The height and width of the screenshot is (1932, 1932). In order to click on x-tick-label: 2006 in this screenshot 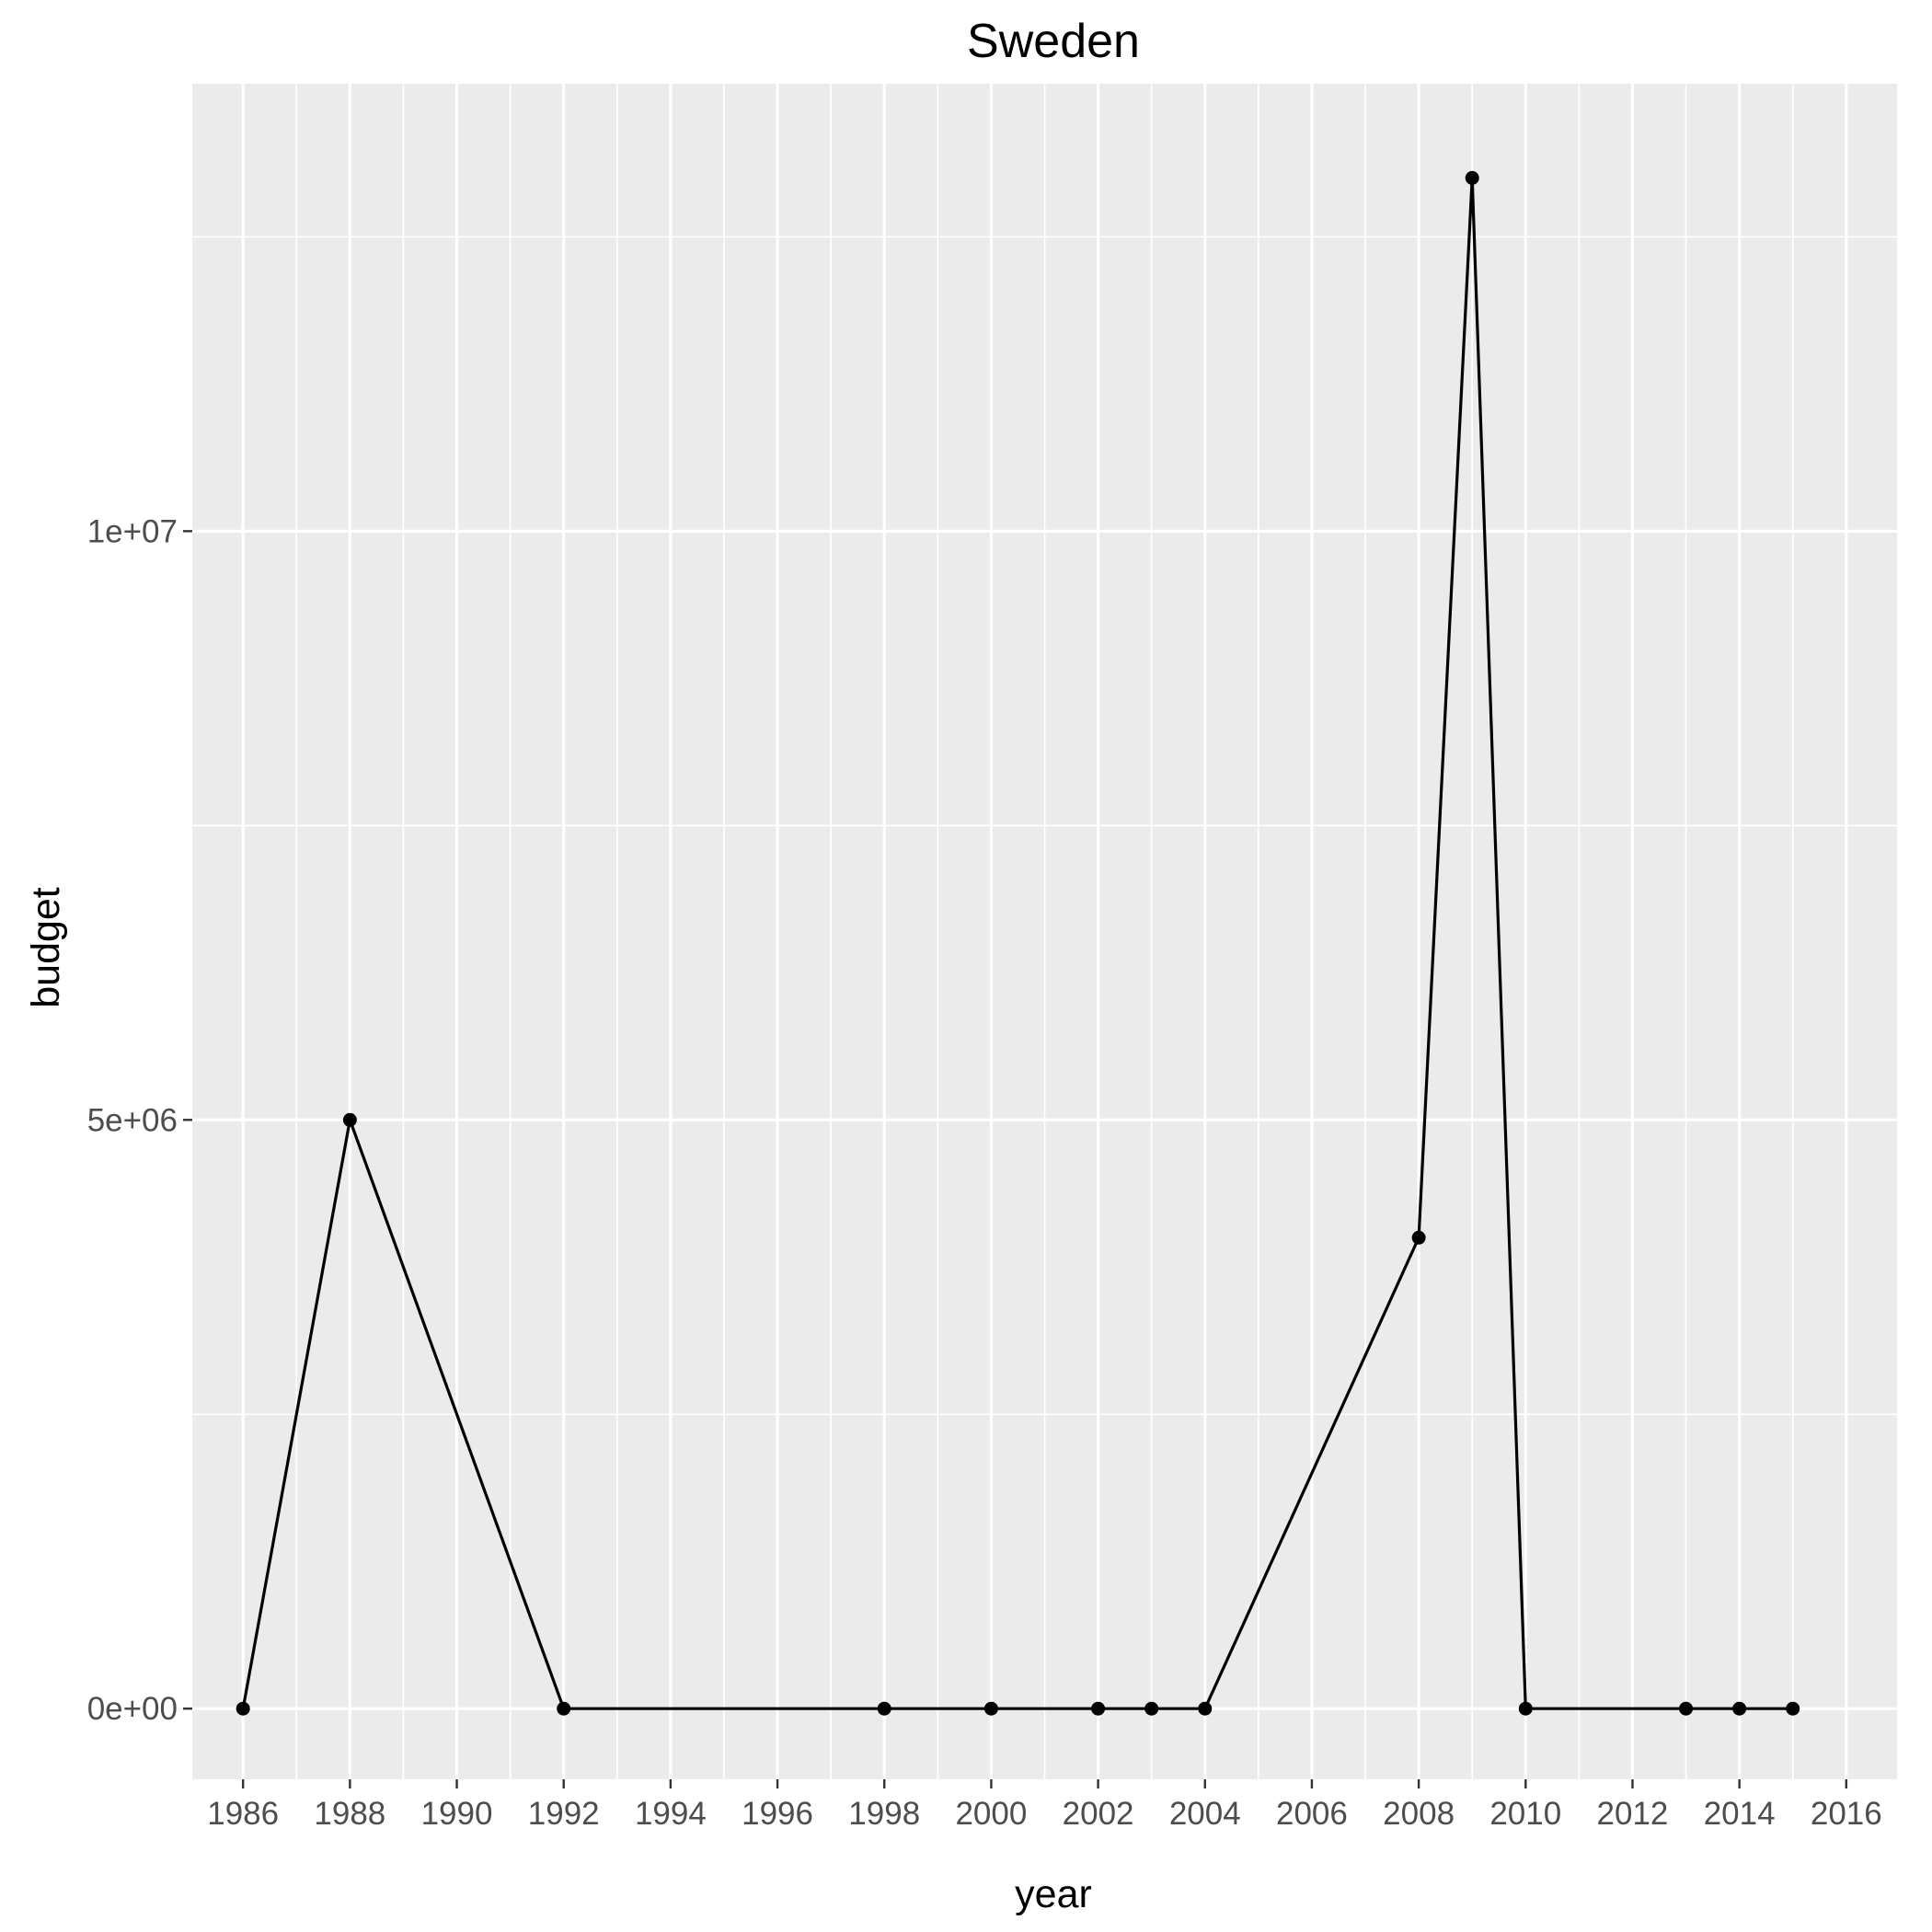, I will do `click(1312, 1814)`.